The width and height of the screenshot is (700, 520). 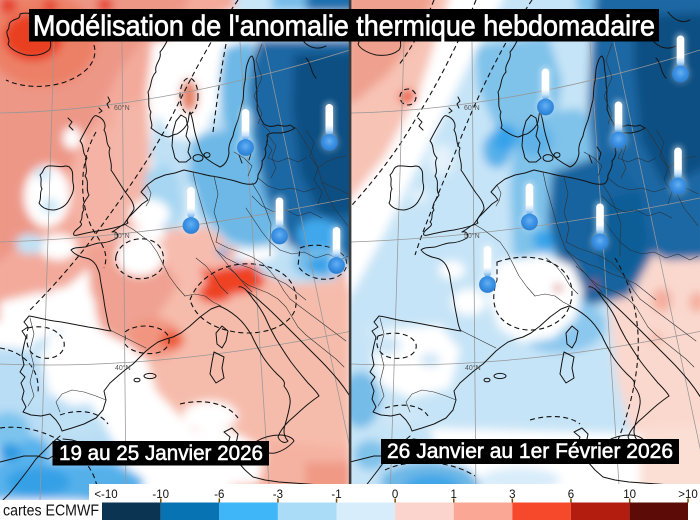 What do you see at coordinates (336, 495) in the screenshot?
I see `svg-text: -1` at bounding box center [336, 495].